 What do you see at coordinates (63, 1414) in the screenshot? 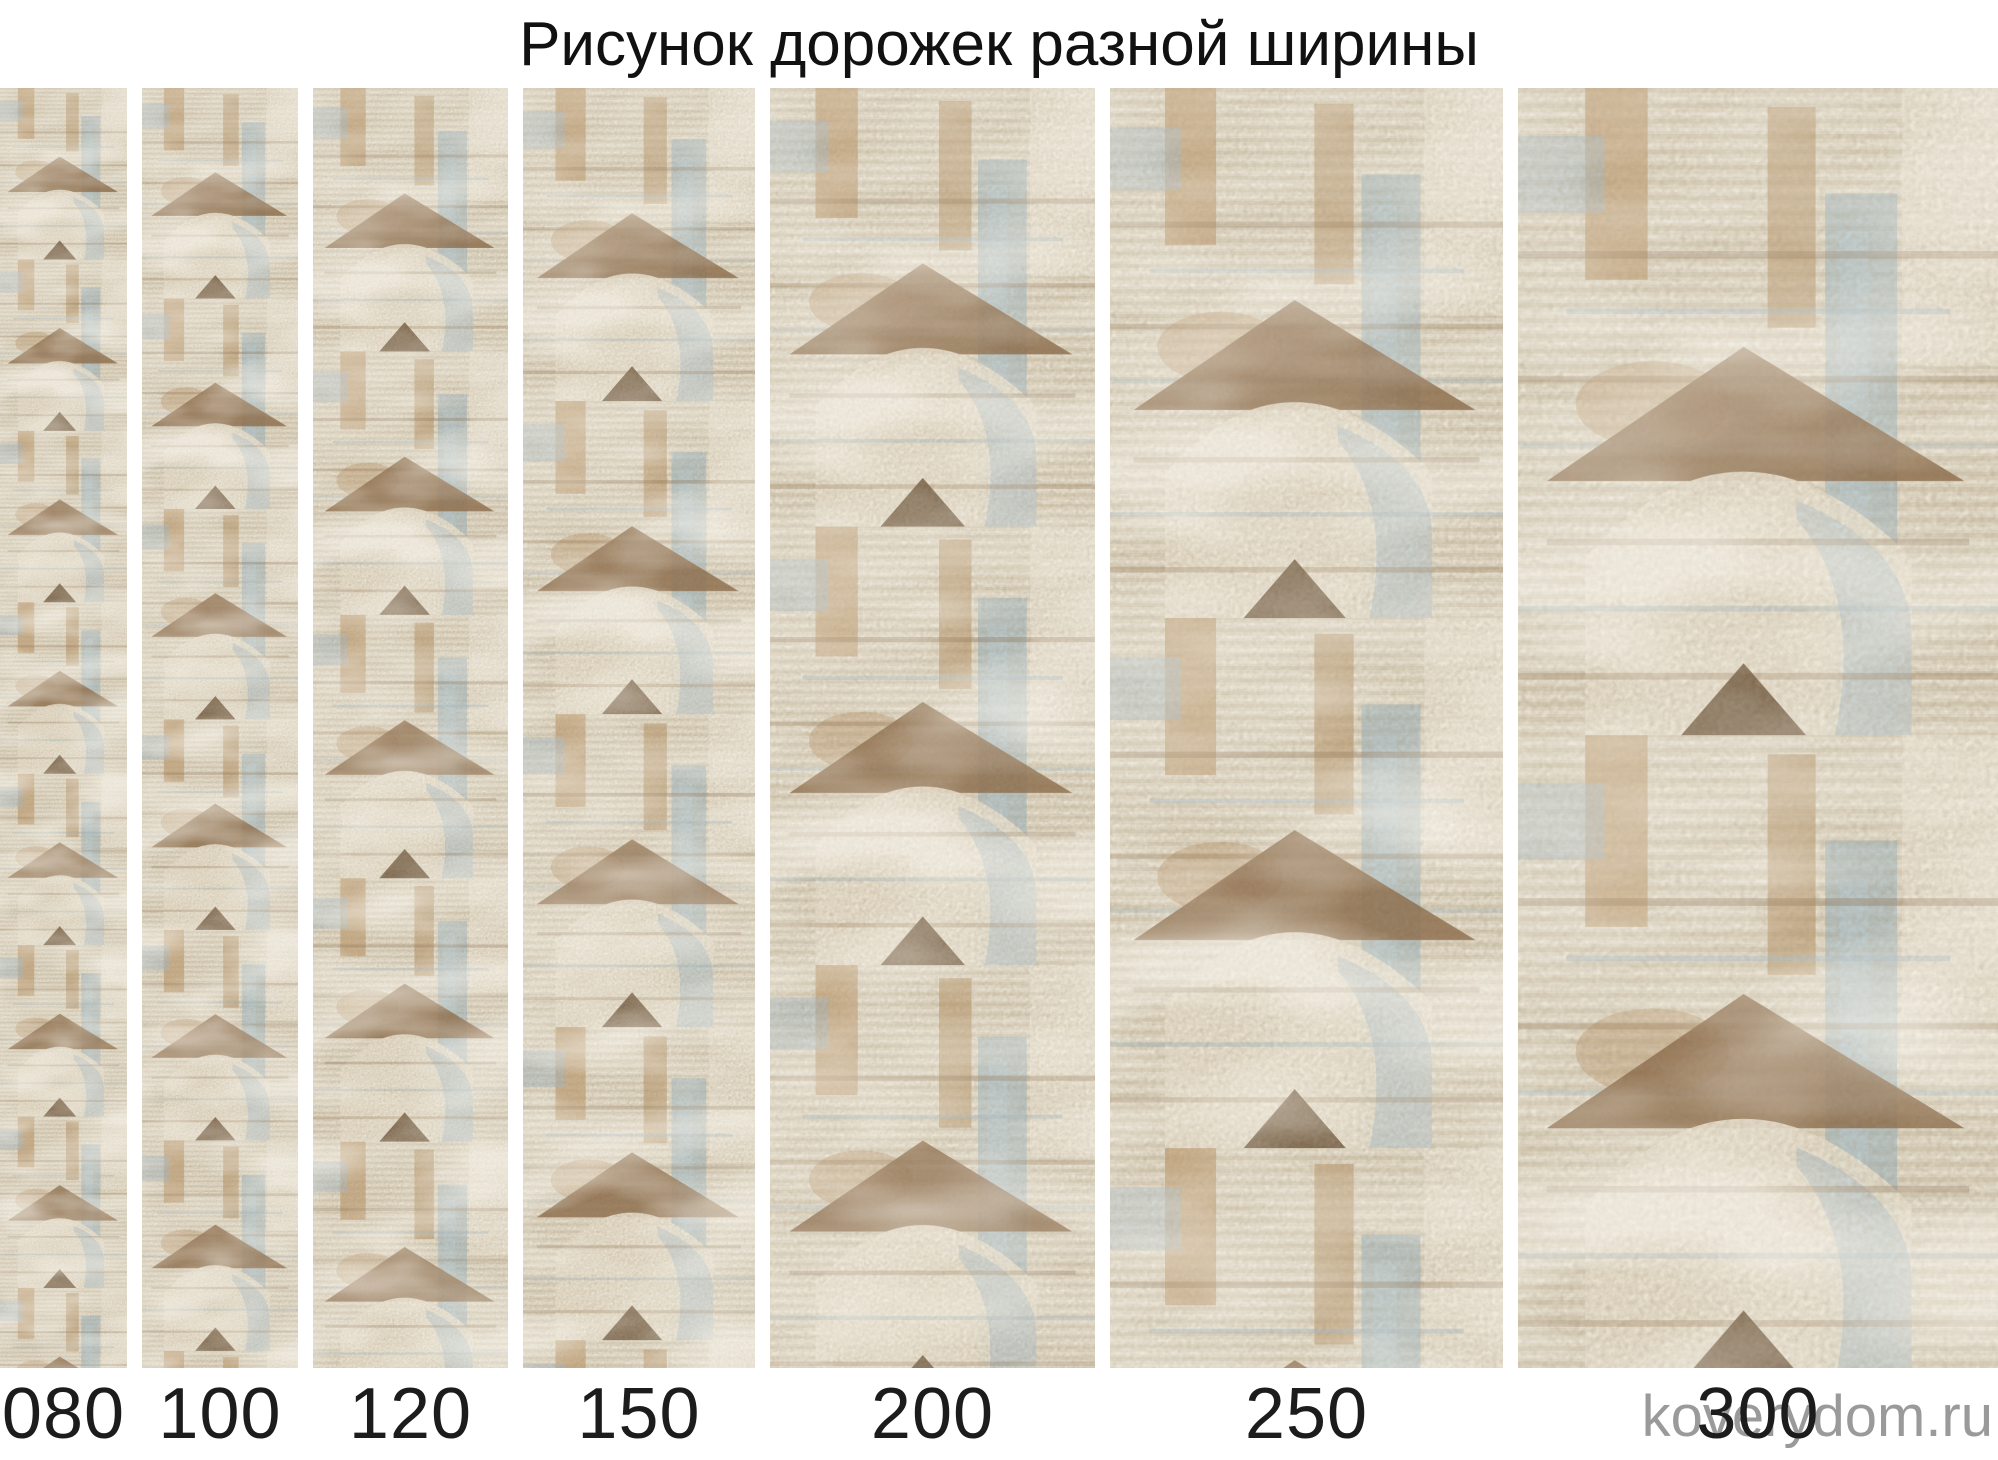
I see `strip-width-label: 080` at bounding box center [63, 1414].